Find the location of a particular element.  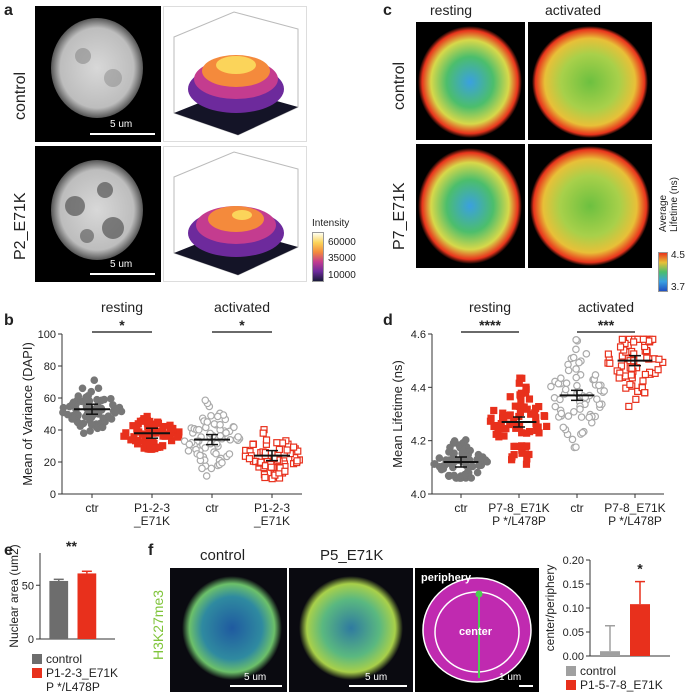

legend-swatch-mutant-f is located at coordinates (571, 685).